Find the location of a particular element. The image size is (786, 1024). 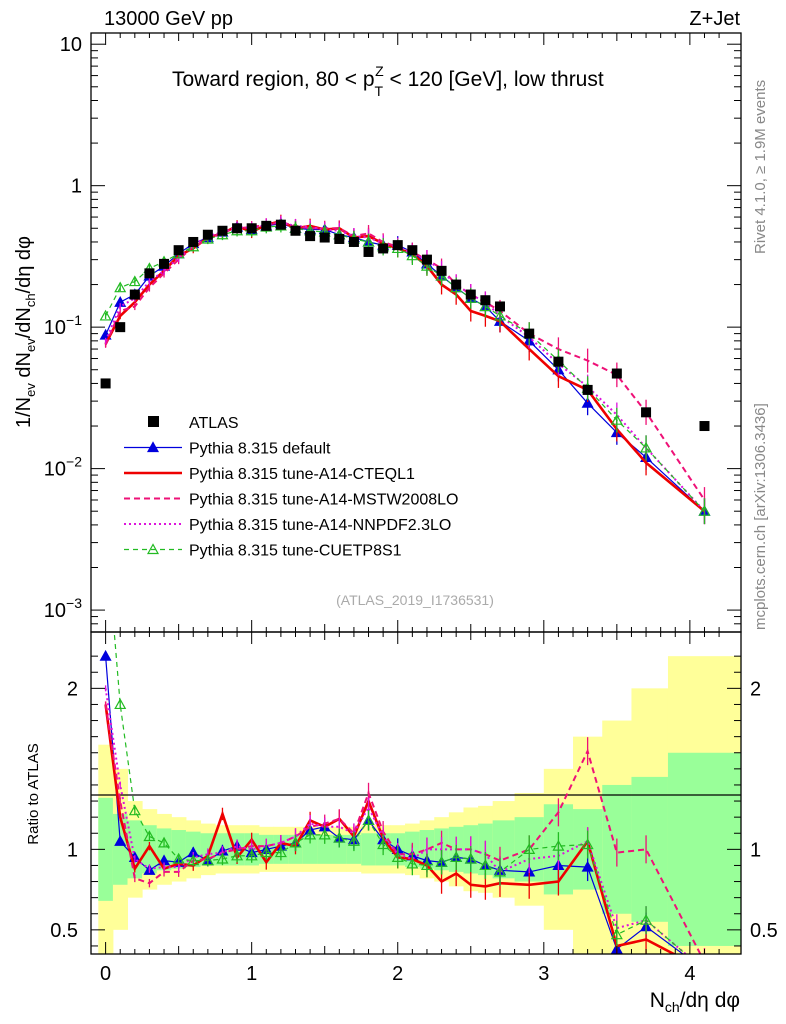

x-axis-title: Nch/dη dφ is located at coordinates (695, 1002).